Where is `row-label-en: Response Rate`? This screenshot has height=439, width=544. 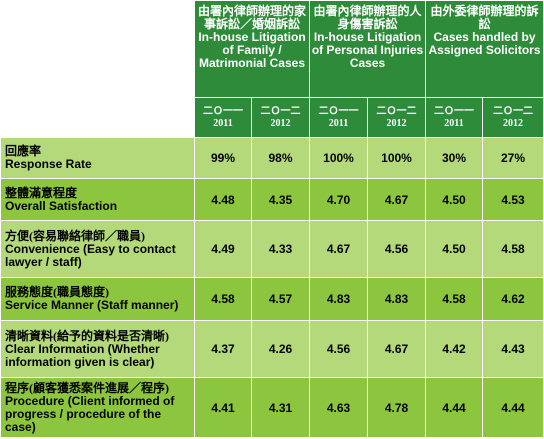
row-label-en: Response Rate is located at coordinates (48, 164).